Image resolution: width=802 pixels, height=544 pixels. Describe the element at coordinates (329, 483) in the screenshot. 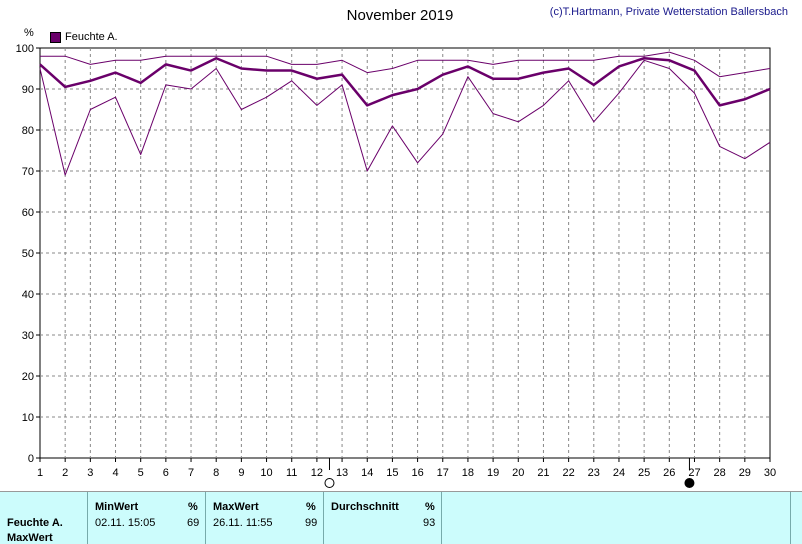

I see `full-moon-icon` at that location.